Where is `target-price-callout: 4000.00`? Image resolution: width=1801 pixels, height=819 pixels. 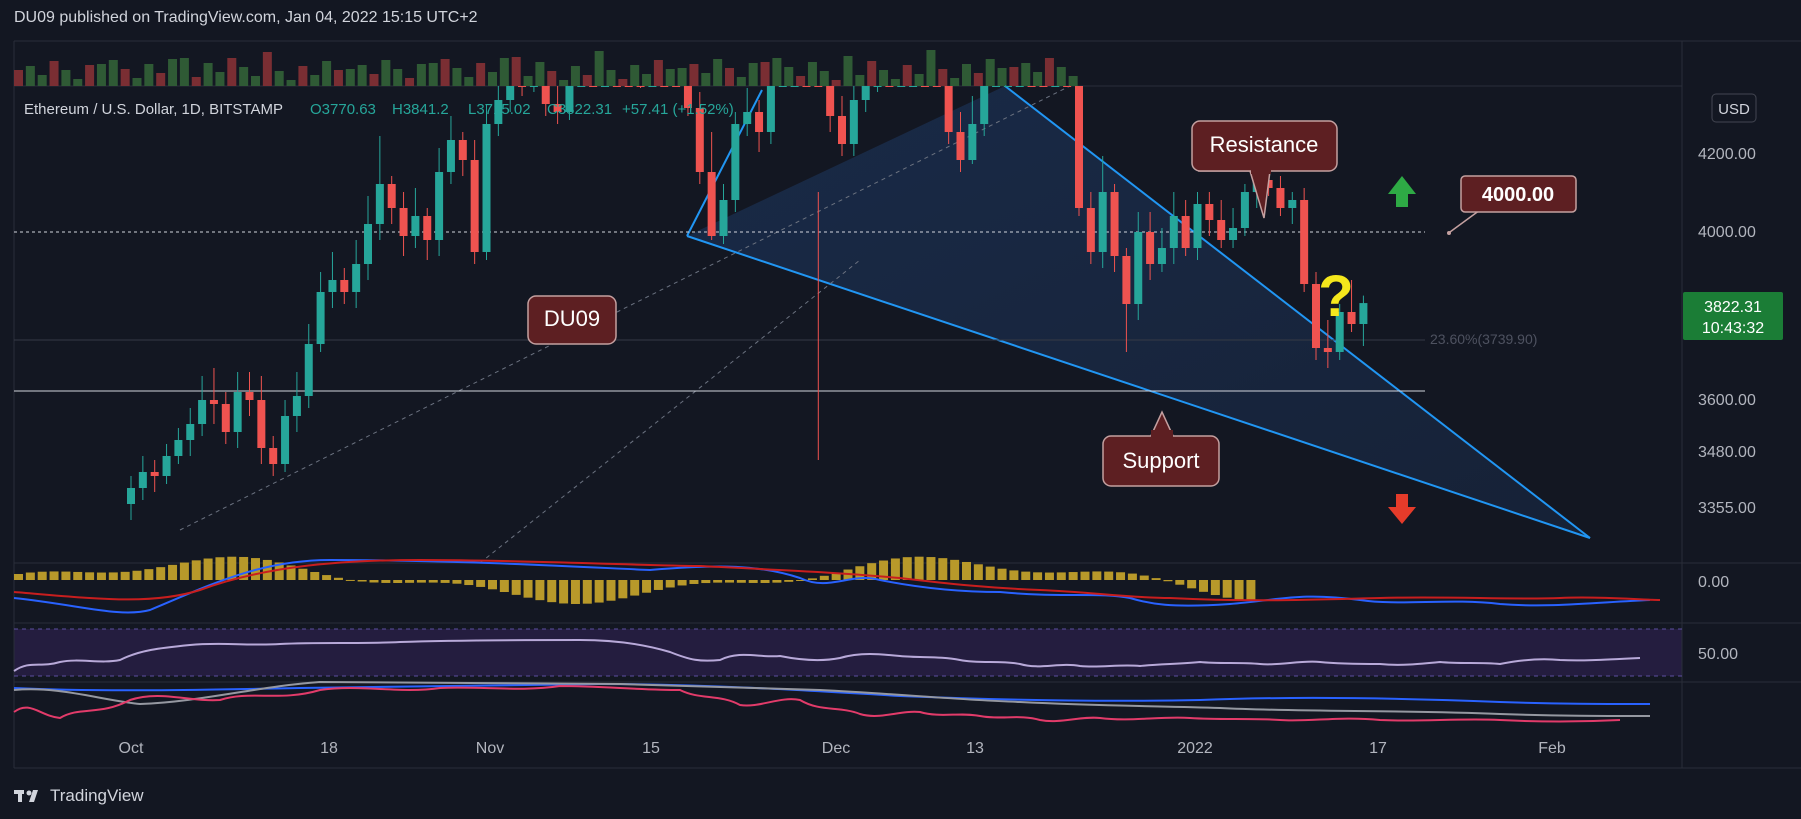
target-price-callout: 4000.00 is located at coordinates (1512, 205).